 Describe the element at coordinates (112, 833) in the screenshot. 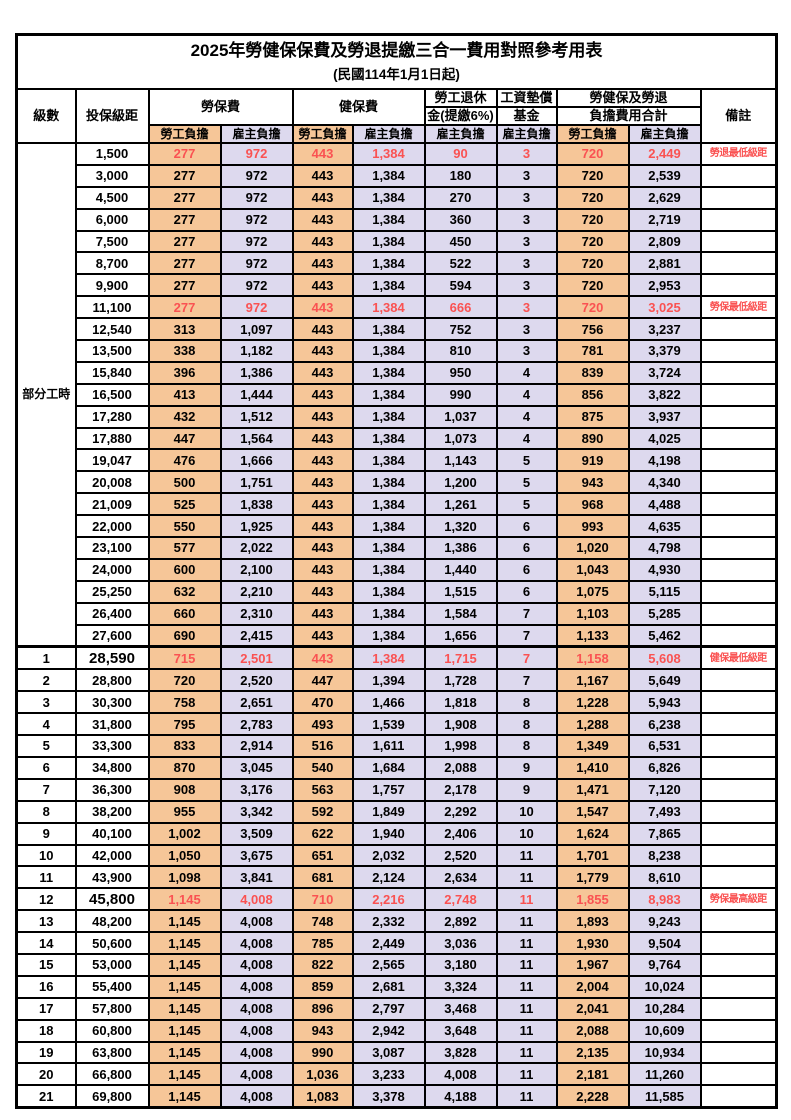

I see `cell-bracket: 40,100` at that location.